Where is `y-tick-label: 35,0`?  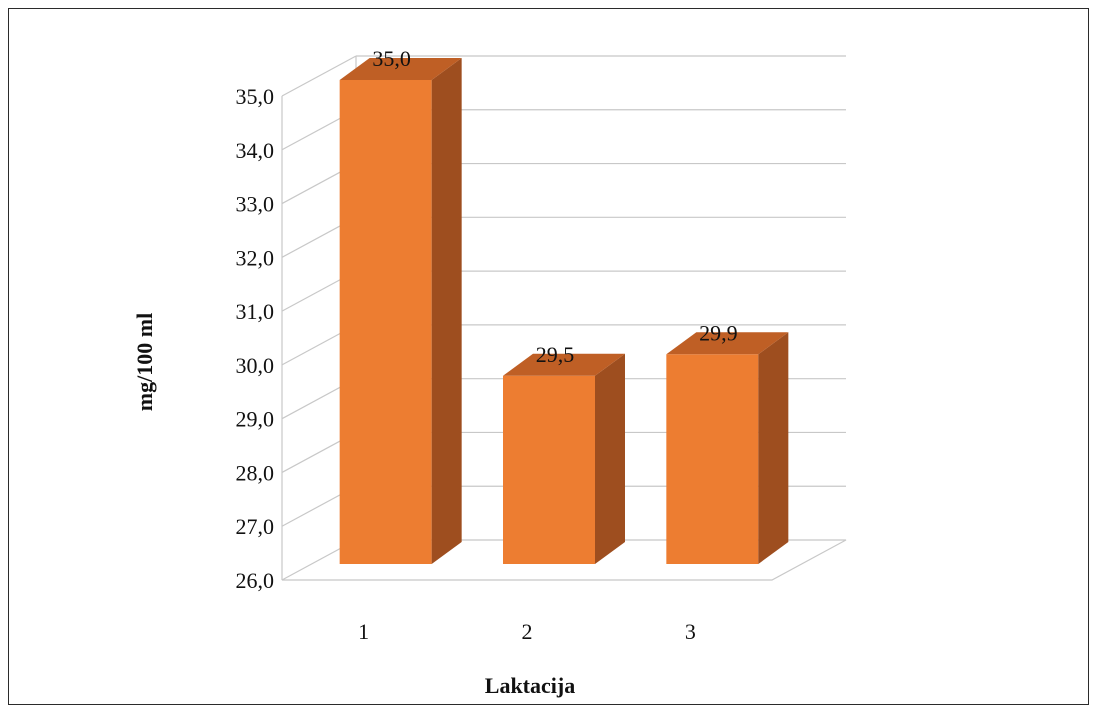 y-tick-label: 35,0 is located at coordinates (255, 96).